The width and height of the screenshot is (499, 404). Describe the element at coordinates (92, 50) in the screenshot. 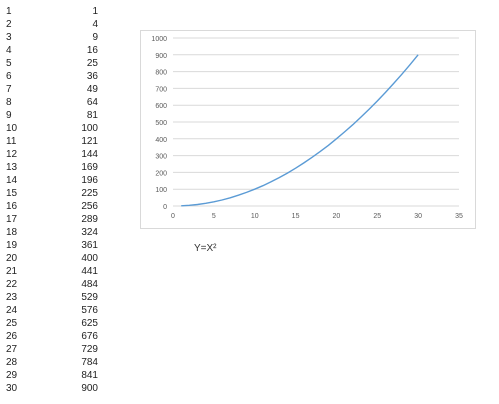

I see `cell-y: 16` at that location.